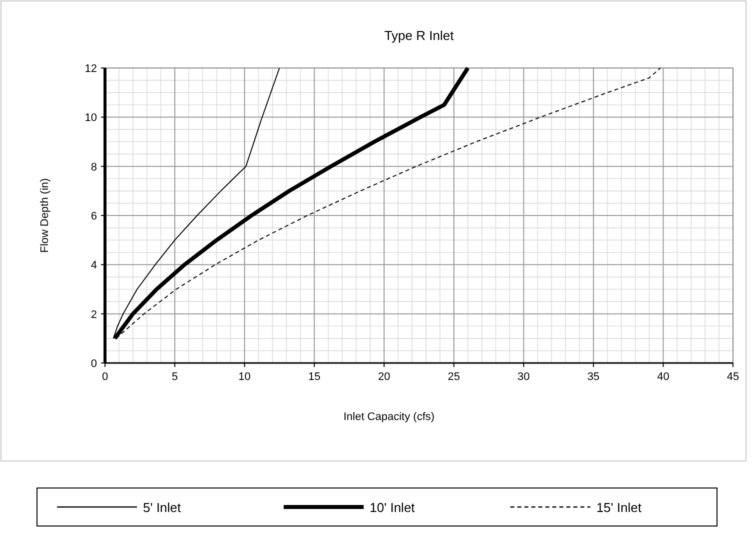 This screenshot has width=754, height=555. Describe the element at coordinates (524, 377) in the screenshot. I see `x-tick-label: 30` at that location.